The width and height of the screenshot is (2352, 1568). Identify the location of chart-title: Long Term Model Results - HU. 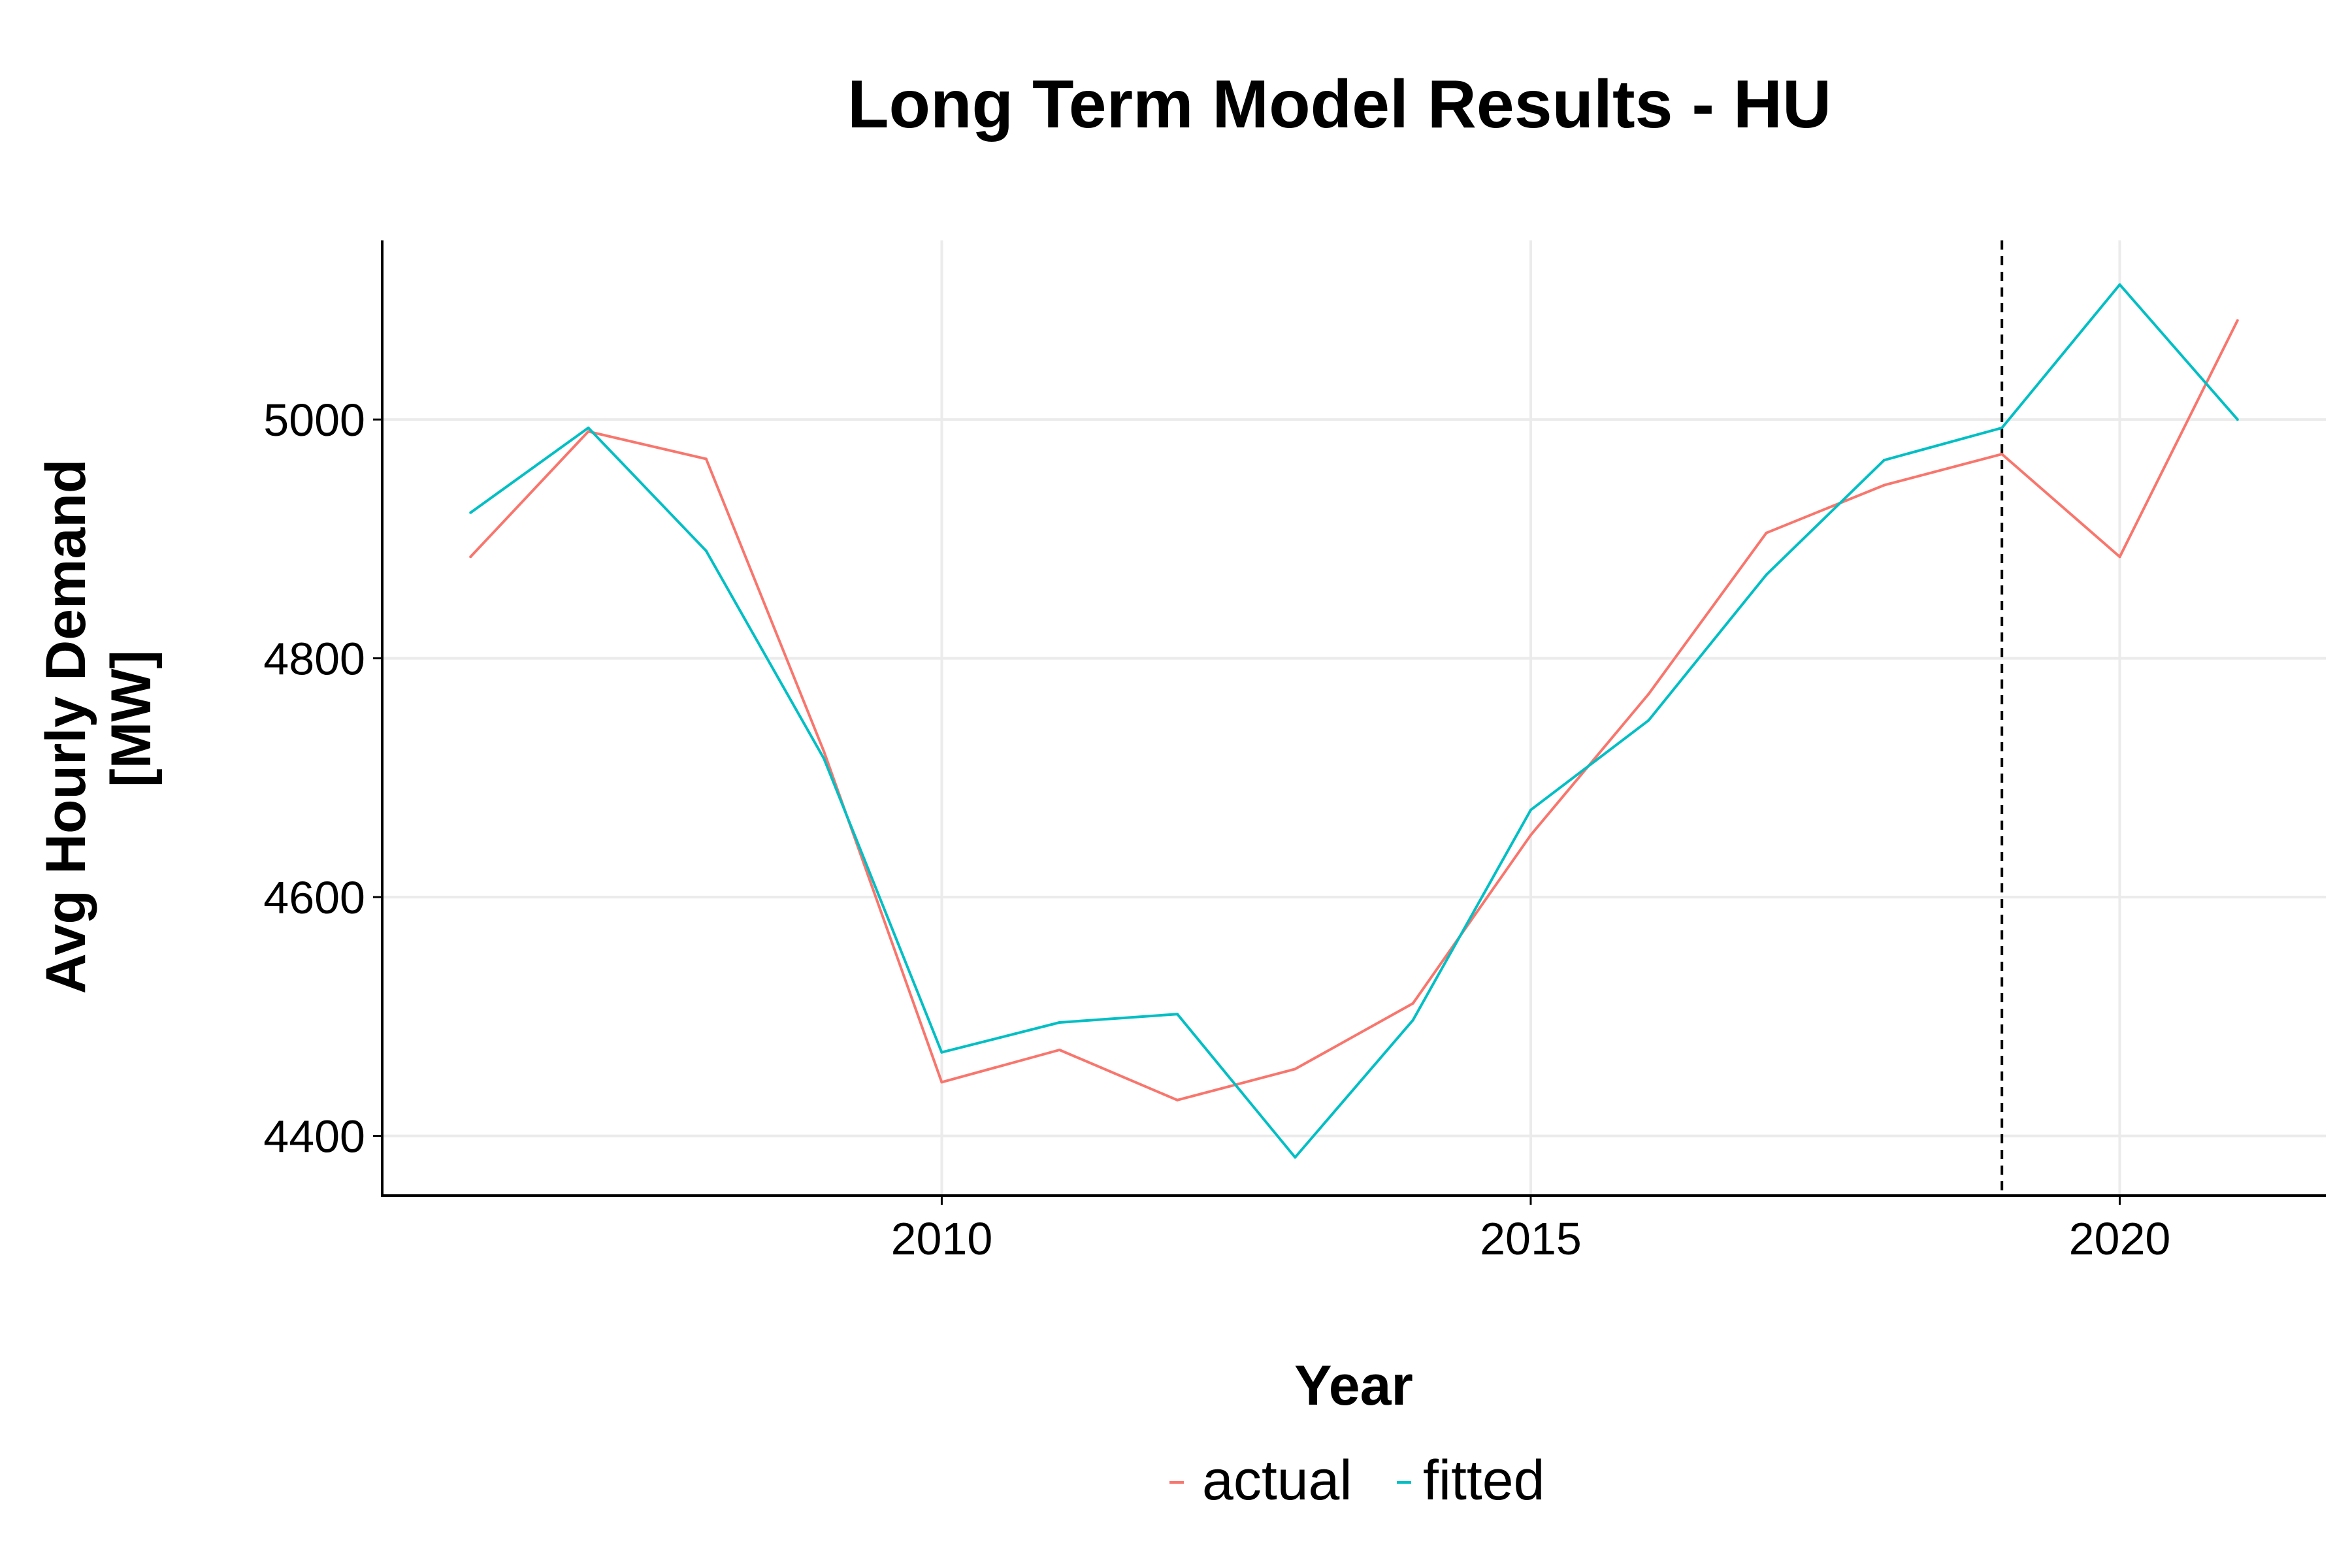
(1339, 104).